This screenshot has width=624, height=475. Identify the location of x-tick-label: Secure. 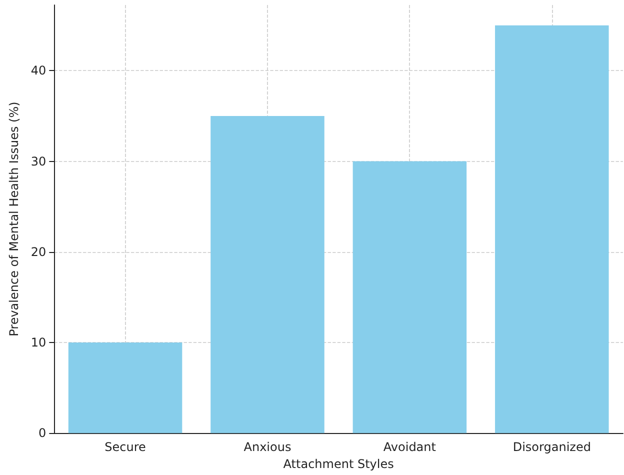
(125, 447).